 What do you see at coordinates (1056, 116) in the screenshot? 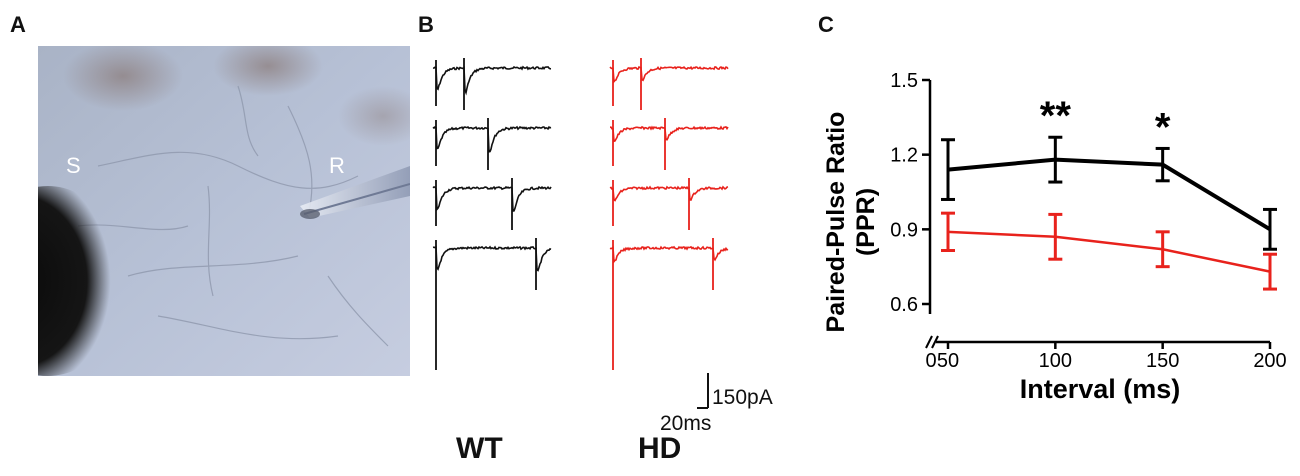
I see `significance-marker: **` at bounding box center [1056, 116].